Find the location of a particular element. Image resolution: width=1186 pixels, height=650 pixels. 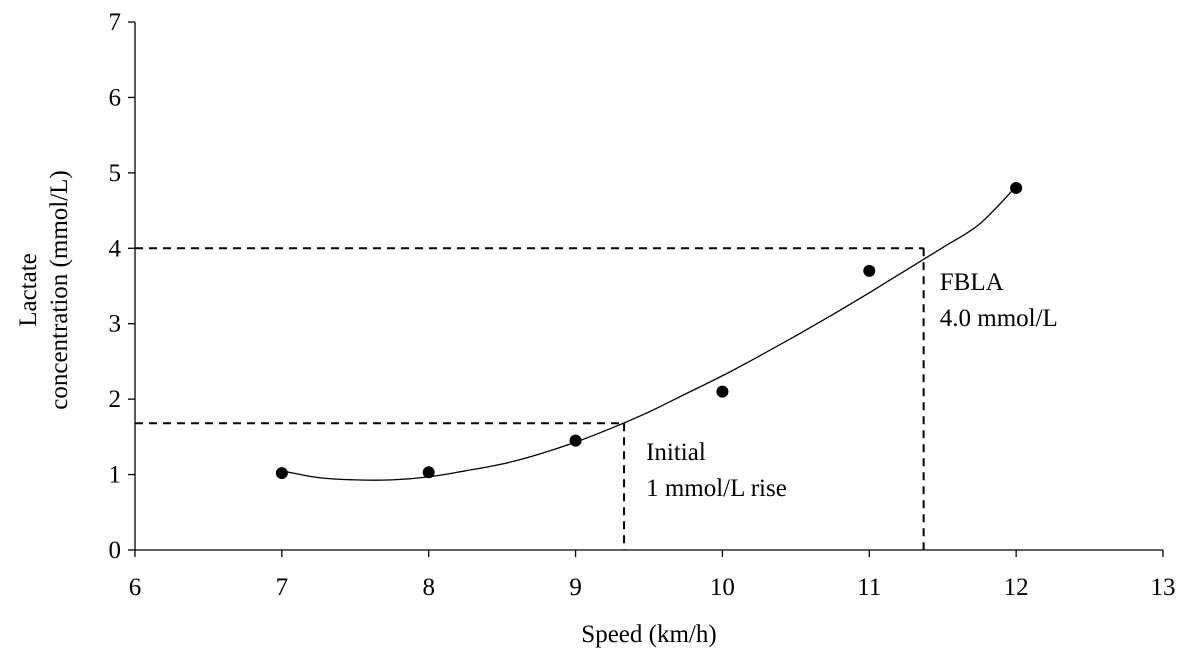

y-tick-label: 4 is located at coordinates (115, 248).